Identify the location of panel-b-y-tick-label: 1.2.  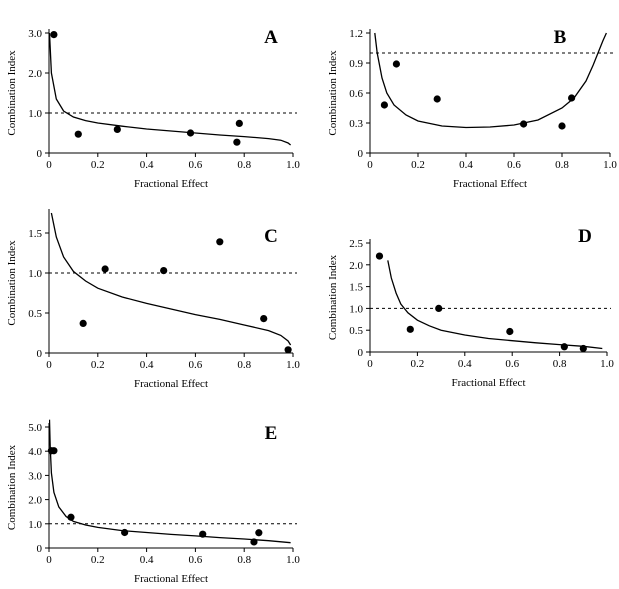
(356, 34).